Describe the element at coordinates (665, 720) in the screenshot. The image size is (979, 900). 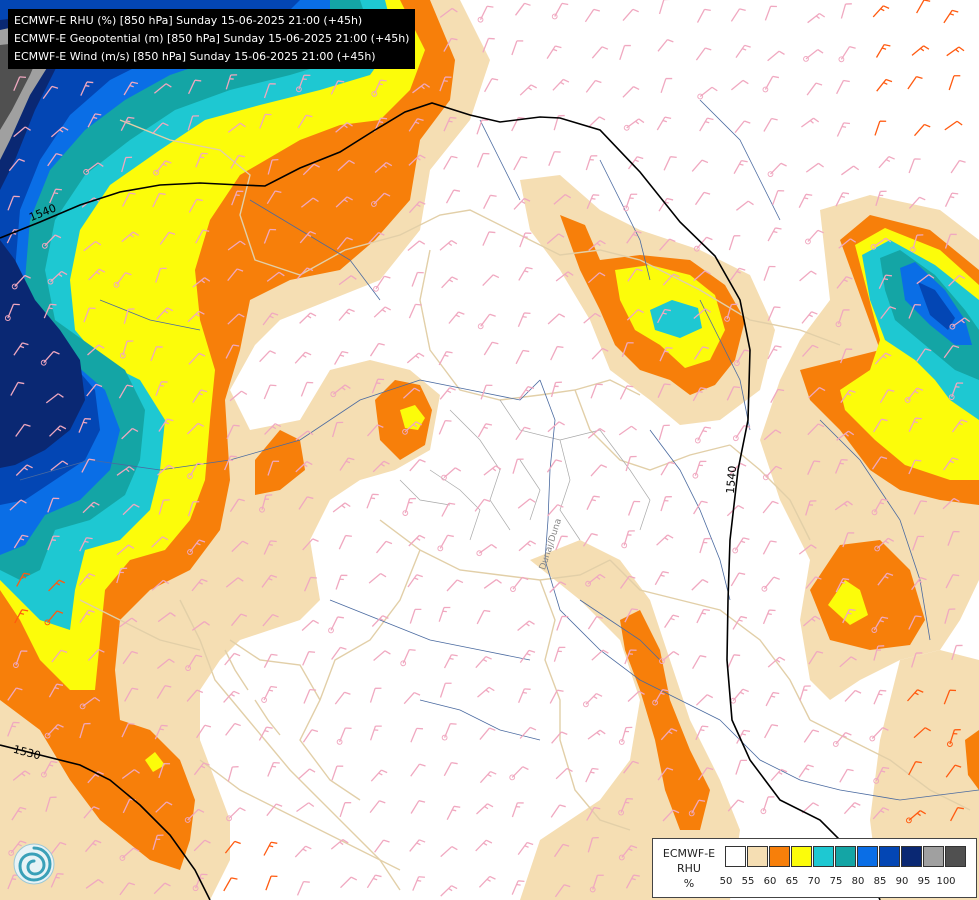
I see `rhu-band-60-south` at that location.